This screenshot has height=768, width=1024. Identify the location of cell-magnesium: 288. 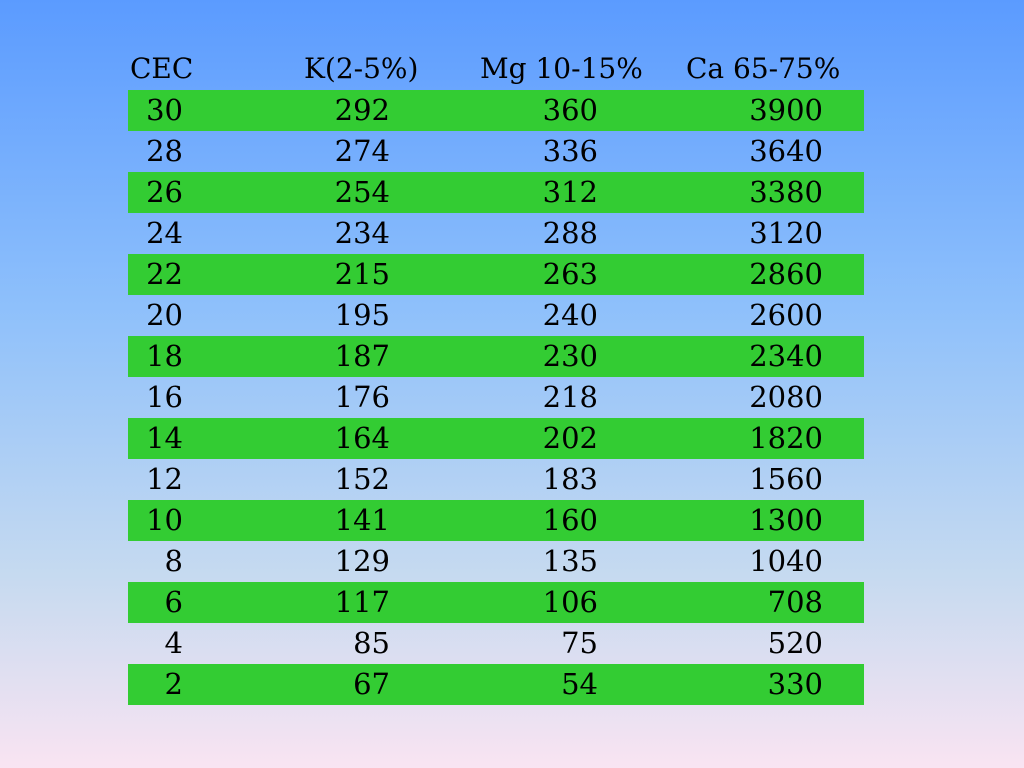
(570, 233).